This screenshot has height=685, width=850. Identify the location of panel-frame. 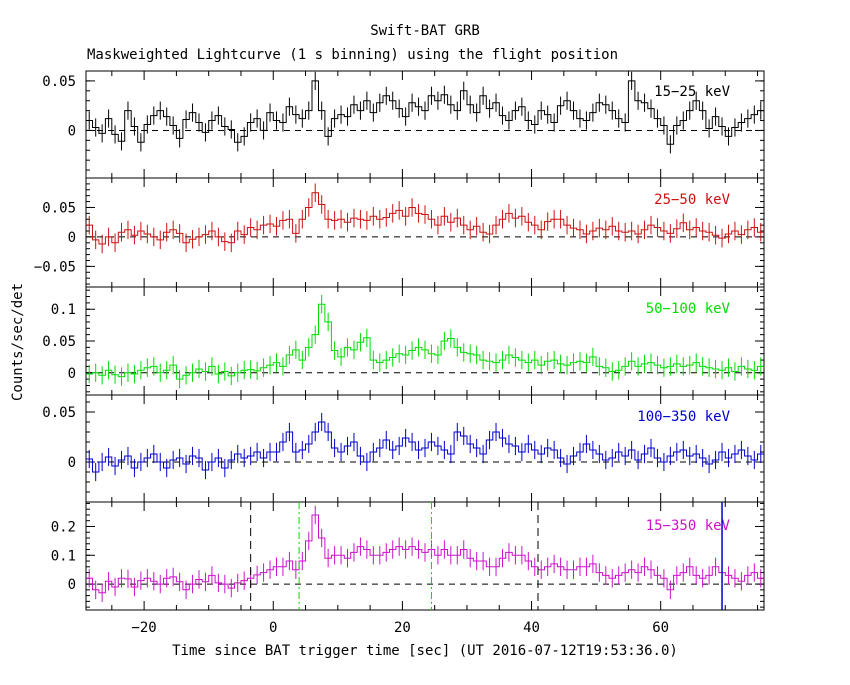
(425, 556).